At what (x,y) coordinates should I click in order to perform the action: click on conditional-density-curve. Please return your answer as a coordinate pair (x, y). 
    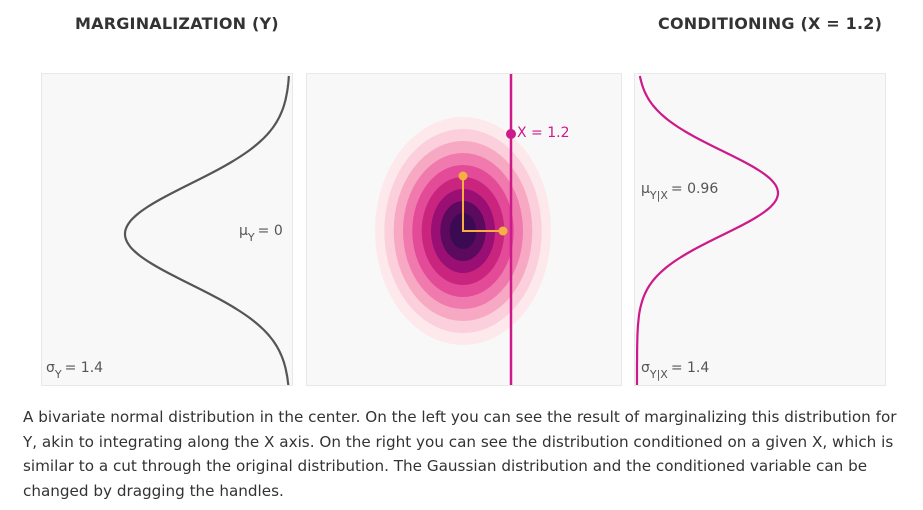
    Looking at the image, I should click on (707, 230).